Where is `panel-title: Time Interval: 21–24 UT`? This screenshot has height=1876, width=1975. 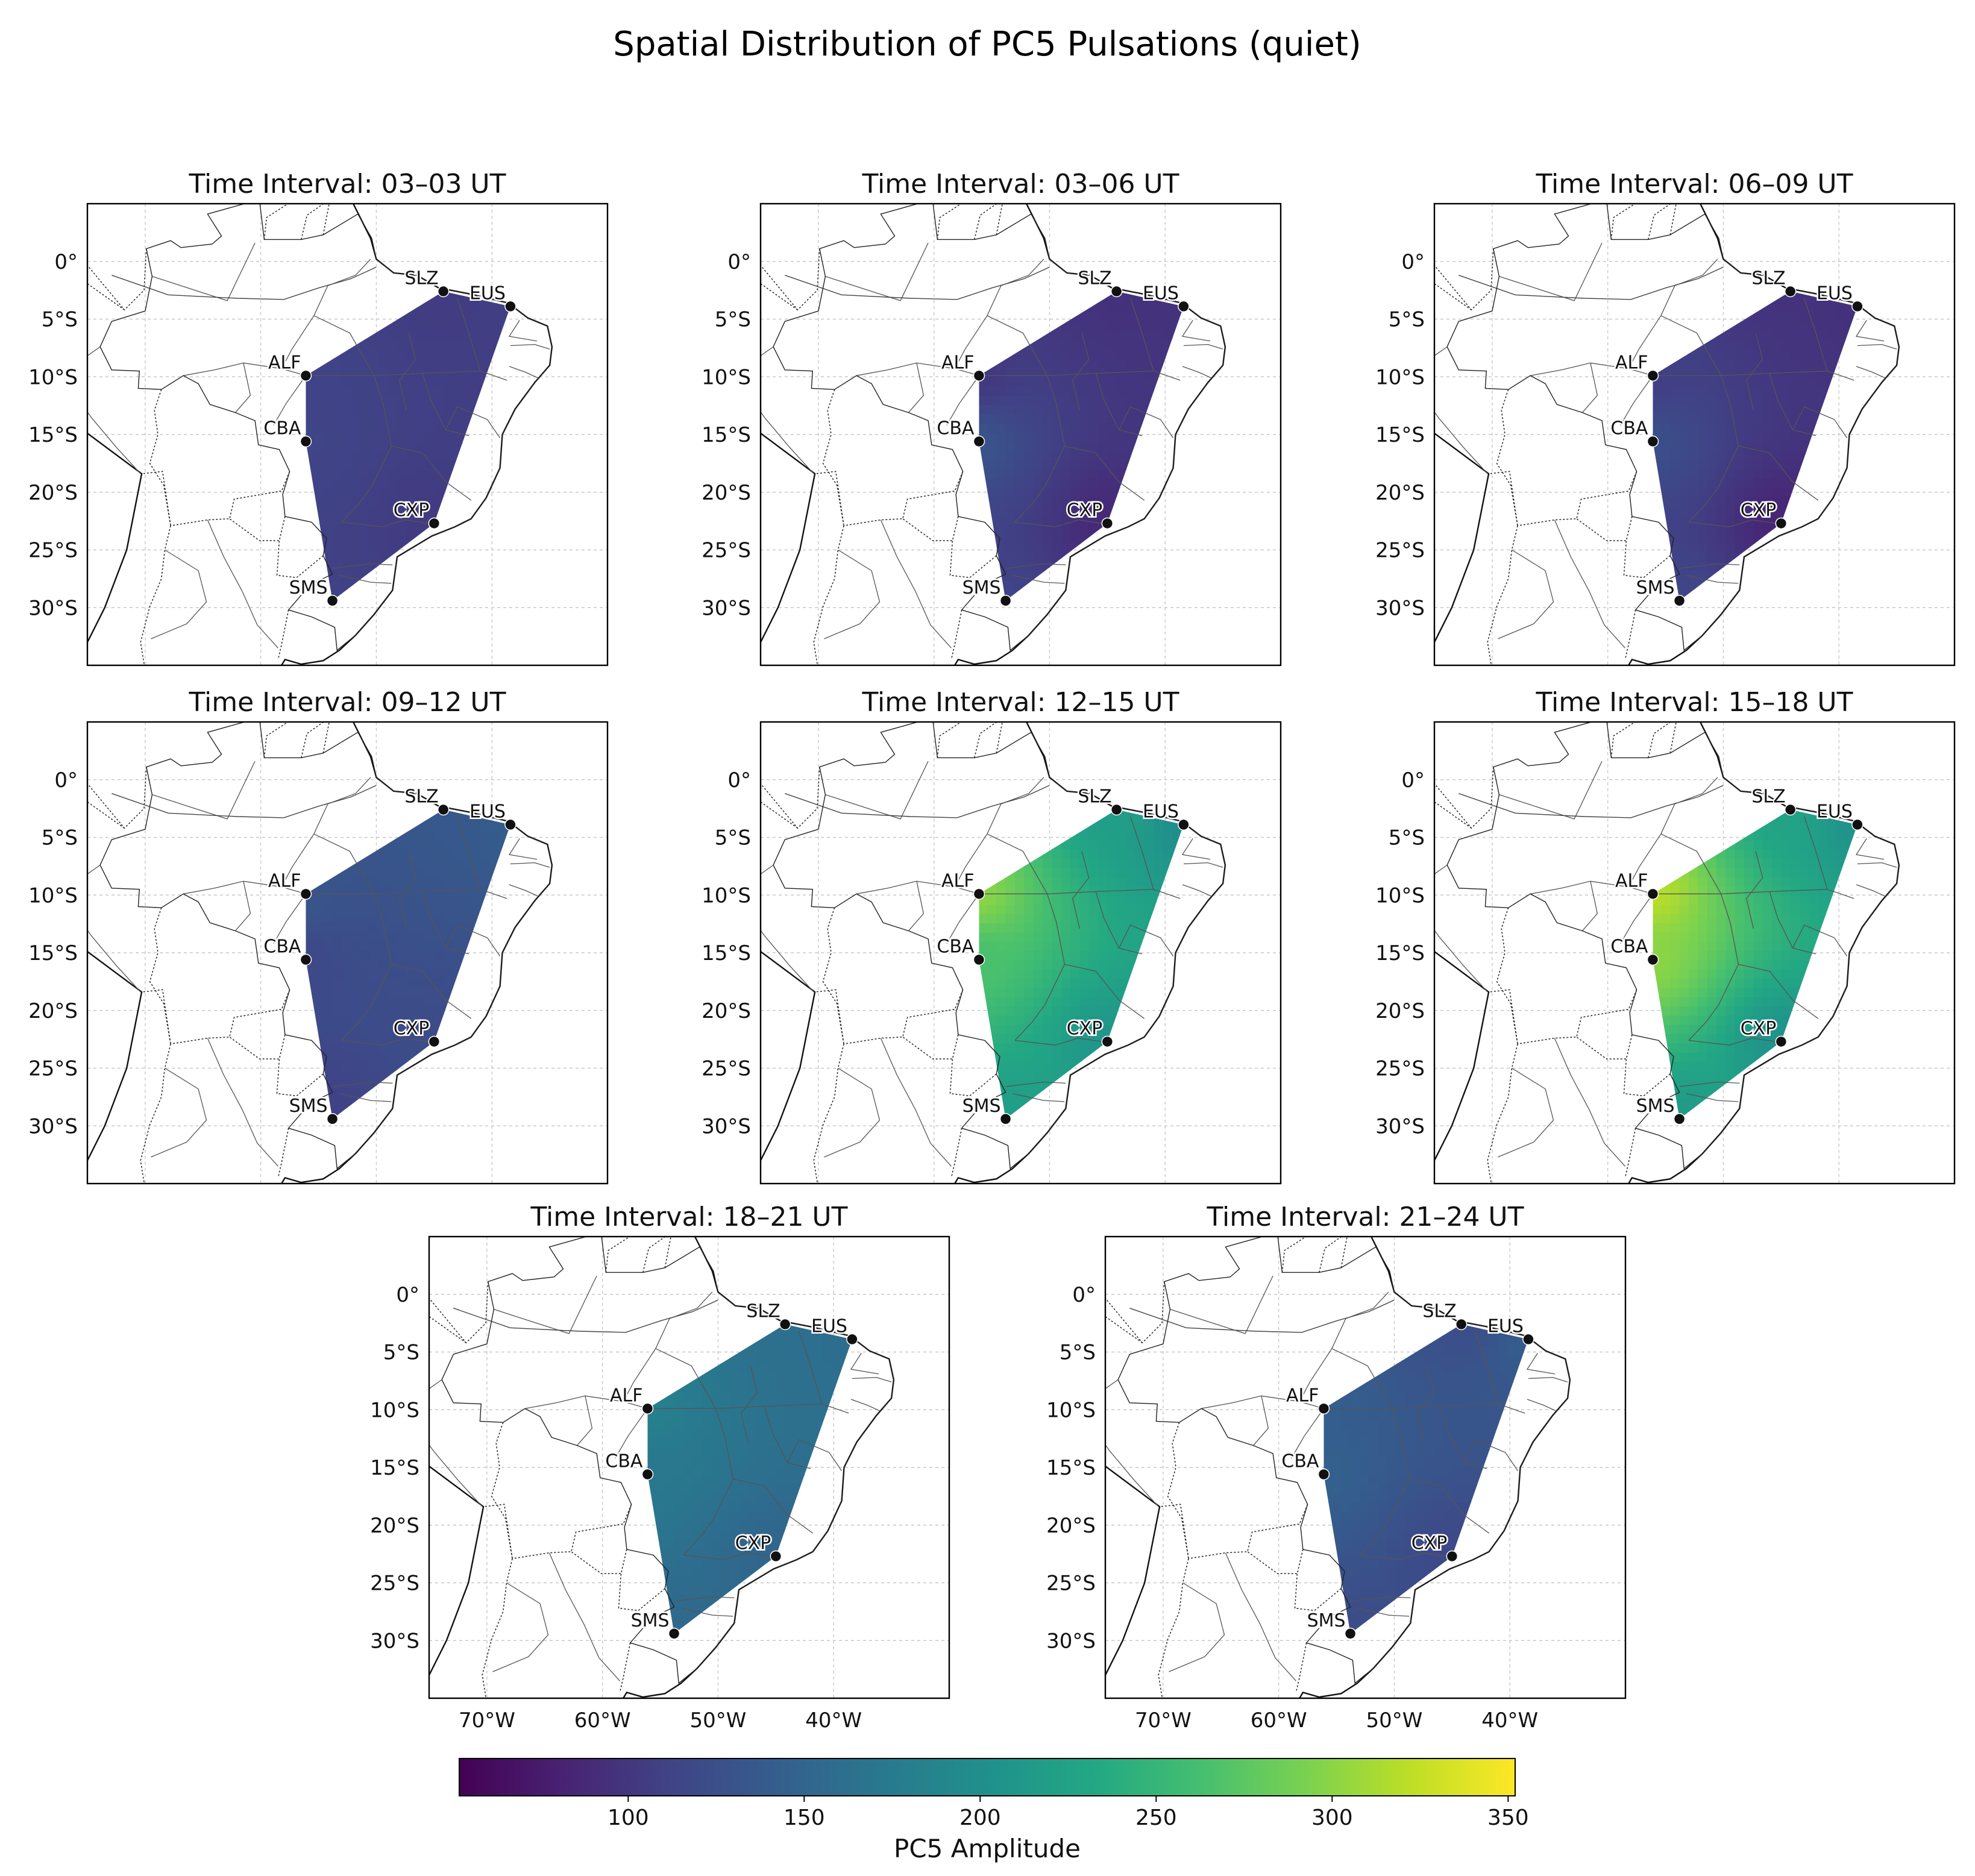 panel-title: Time Interval: 21–24 UT is located at coordinates (1365, 1217).